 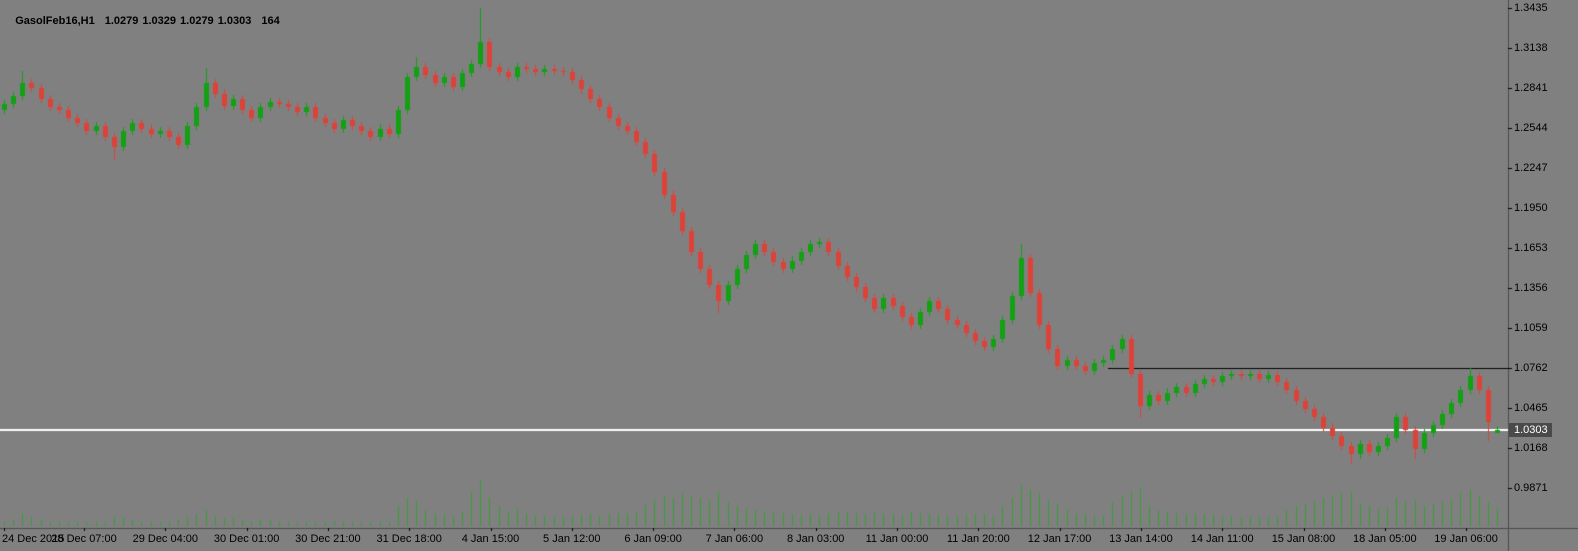 What do you see at coordinates (328, 539) in the screenshot?
I see `time-axis-label: 30 Dec 21:00` at bounding box center [328, 539].